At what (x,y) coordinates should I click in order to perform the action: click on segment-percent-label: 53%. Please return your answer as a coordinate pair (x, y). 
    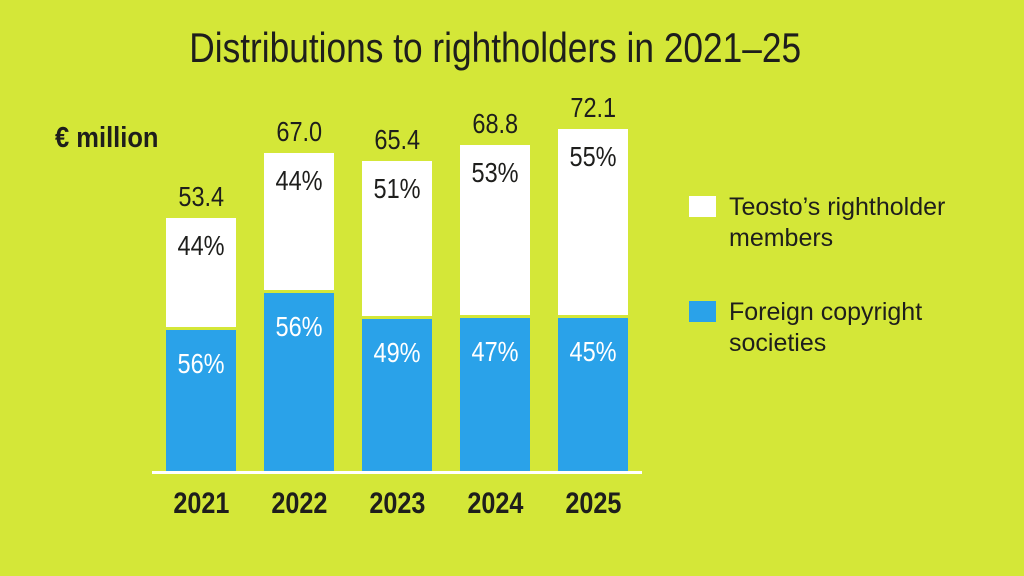
    Looking at the image, I should click on (495, 172).